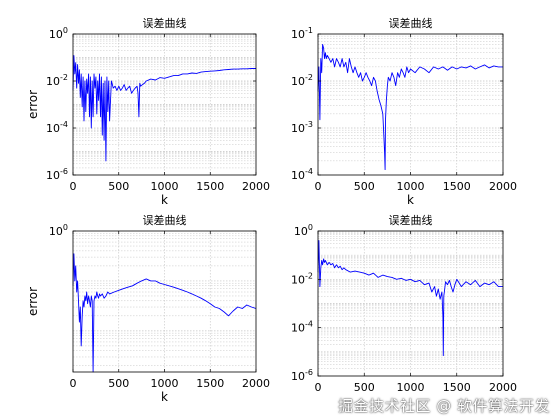  What do you see at coordinates (309, 30) in the screenshot?
I see `y-tick-exponent: -1` at bounding box center [309, 30].